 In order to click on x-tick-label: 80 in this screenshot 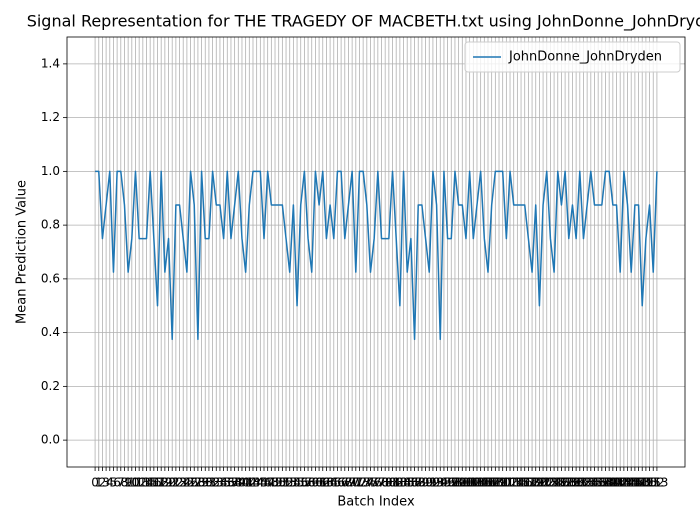, I will do `click(388, 483)`.